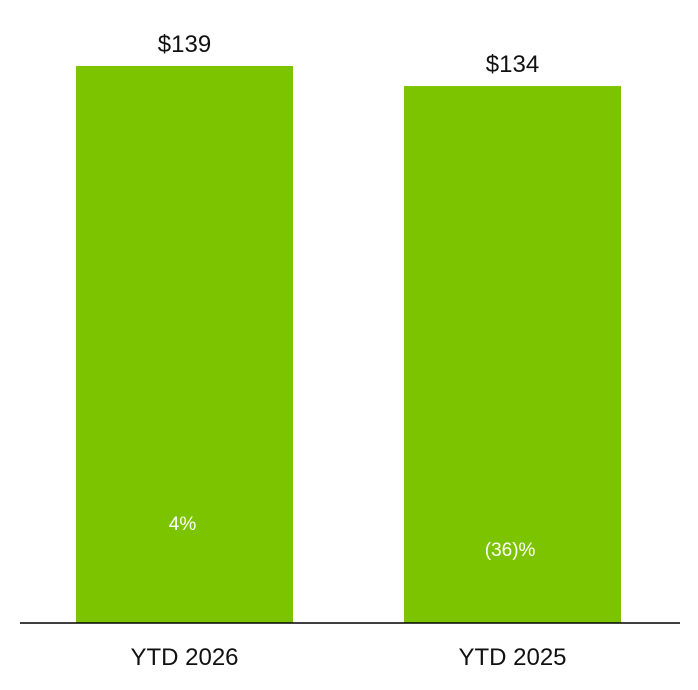  What do you see at coordinates (183, 524) in the screenshot?
I see `bar-growth-label: 4%` at bounding box center [183, 524].